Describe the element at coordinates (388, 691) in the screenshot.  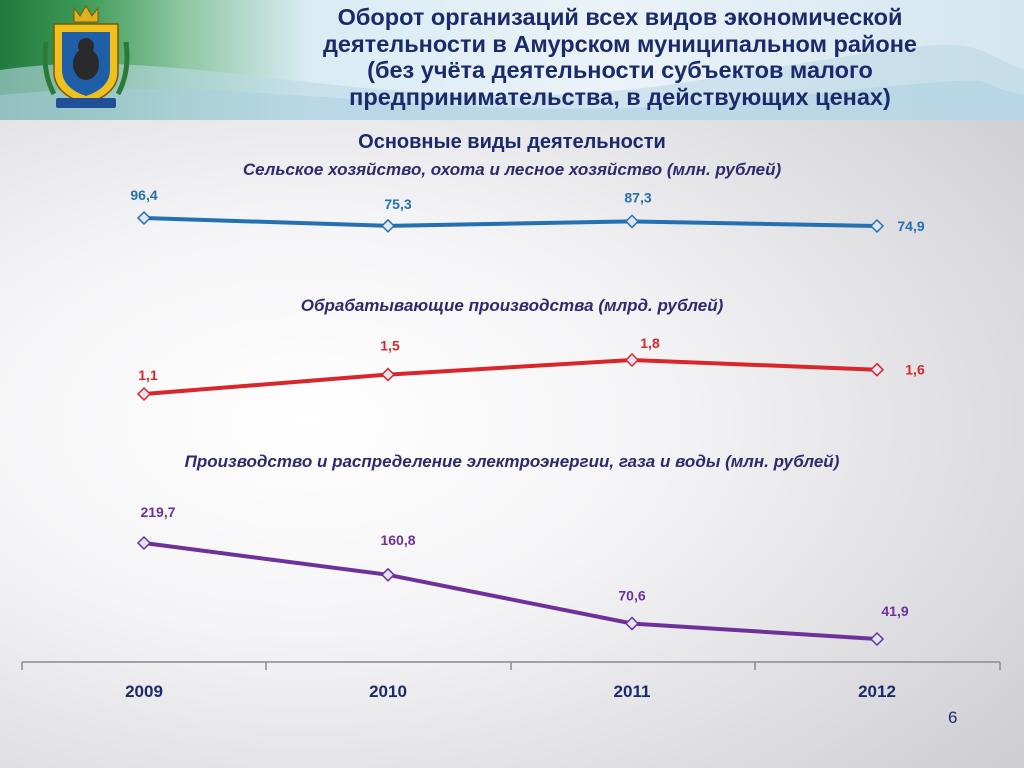
I see `x-tick-label: 2010` at that location.